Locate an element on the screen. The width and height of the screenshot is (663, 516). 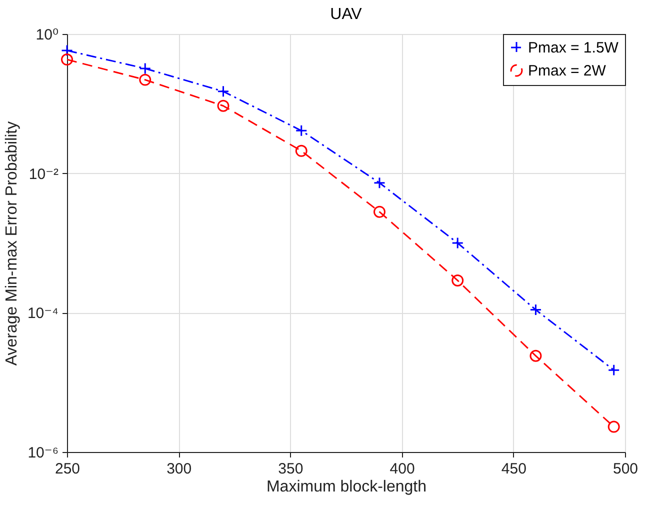
legend-label: Pmax = 1.5W is located at coordinates (574, 48).